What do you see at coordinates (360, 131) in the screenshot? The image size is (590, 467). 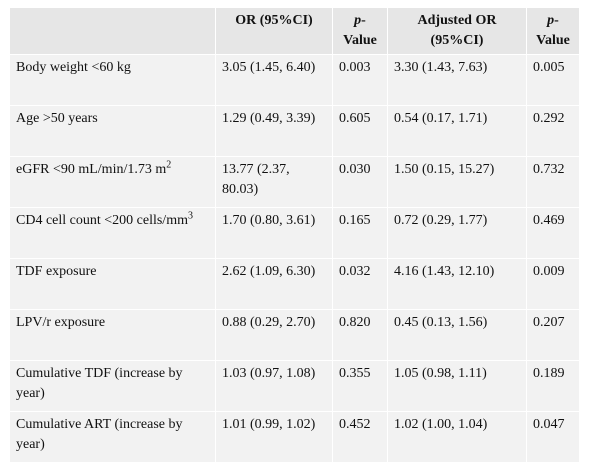 I see `row-p-value: 0.605` at bounding box center [360, 131].